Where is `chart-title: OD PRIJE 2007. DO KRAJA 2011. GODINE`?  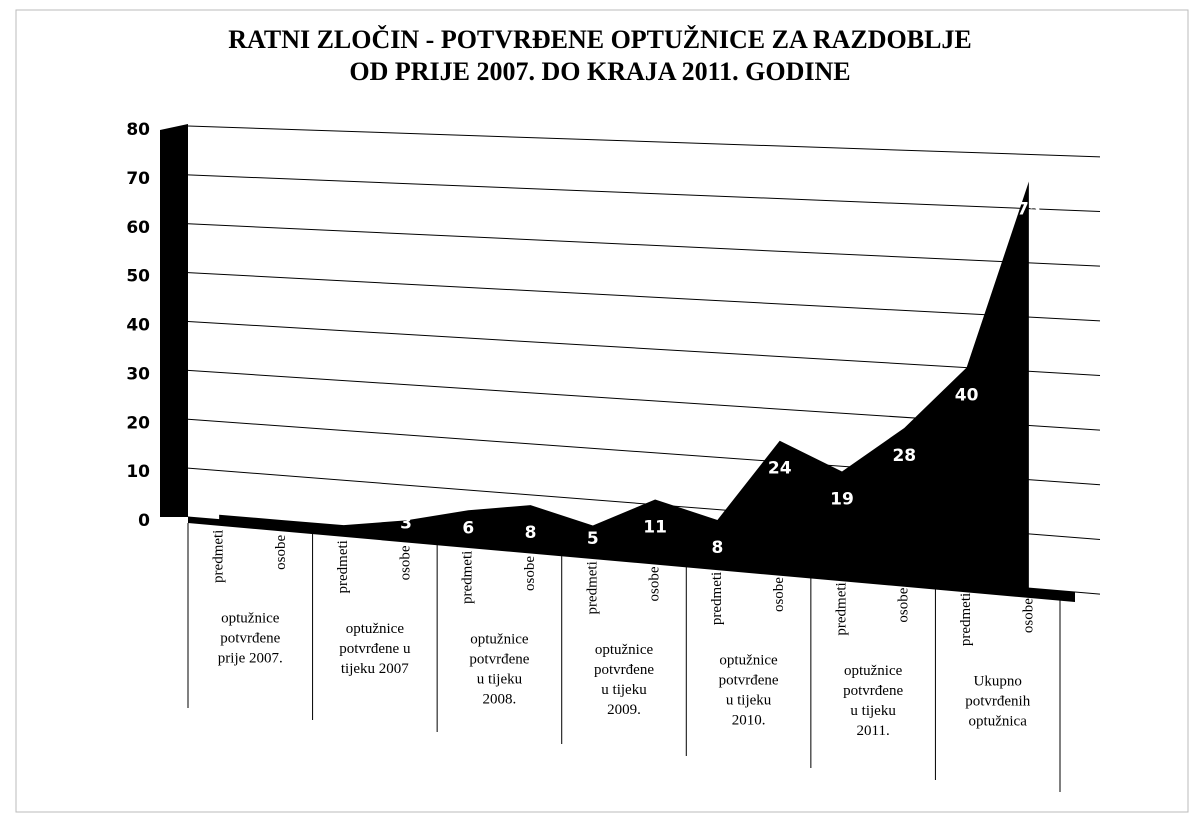 chart-title: OD PRIJE 2007. DO KRAJA 2011. GODINE is located at coordinates (599, 71).